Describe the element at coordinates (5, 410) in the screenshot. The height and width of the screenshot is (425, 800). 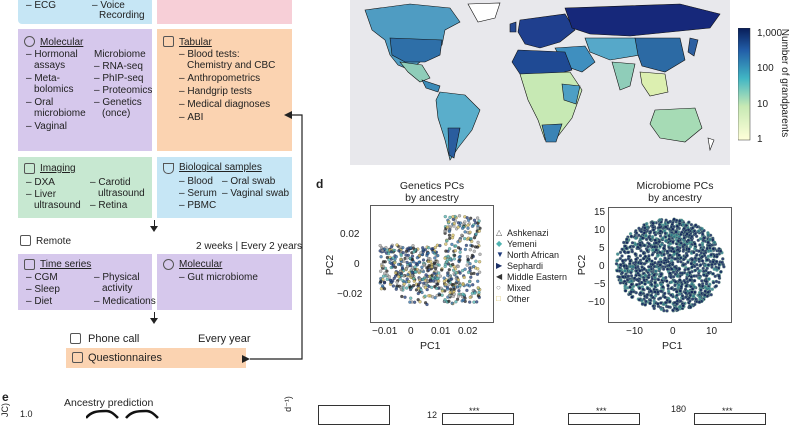
I see `bottom-ylabel-fragment: JC)` at that location.